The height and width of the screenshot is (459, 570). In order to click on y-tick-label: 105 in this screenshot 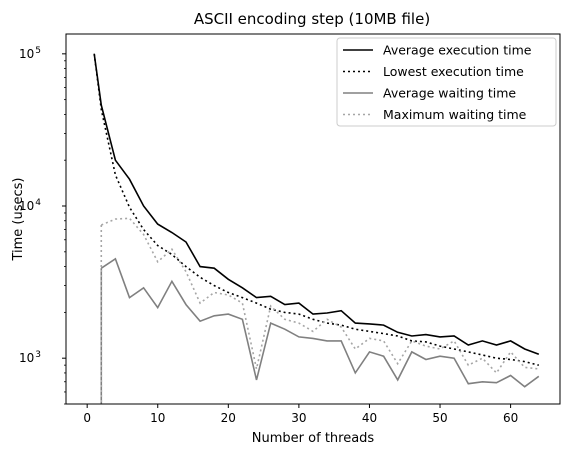, I will do `click(30, 53)`.